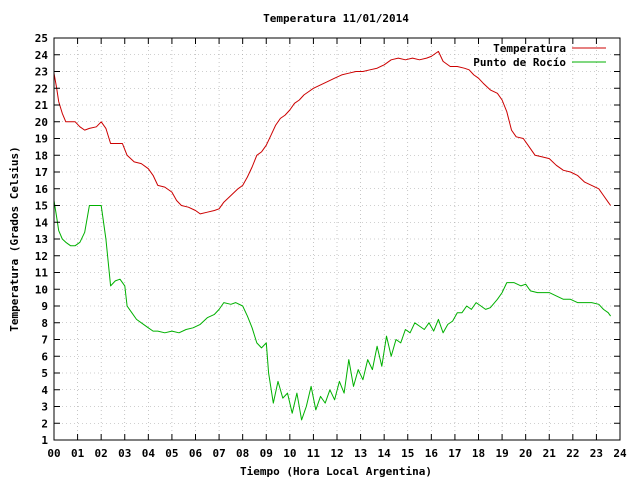 The height and width of the screenshot is (480, 640). I want to click on chart-title: Temperatura 11/01/2014, so click(336, 18).